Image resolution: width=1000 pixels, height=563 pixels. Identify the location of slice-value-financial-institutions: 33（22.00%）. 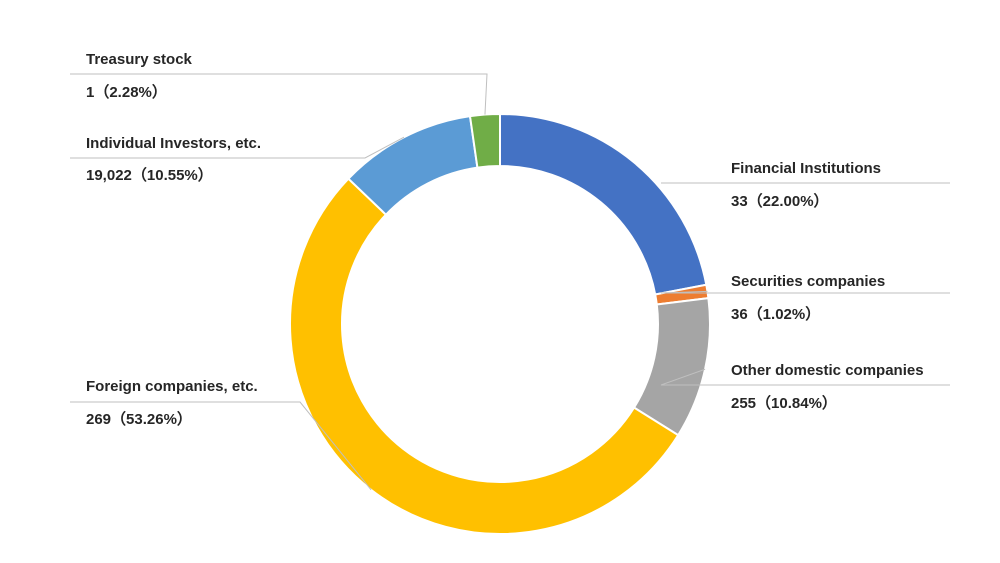
(780, 201).